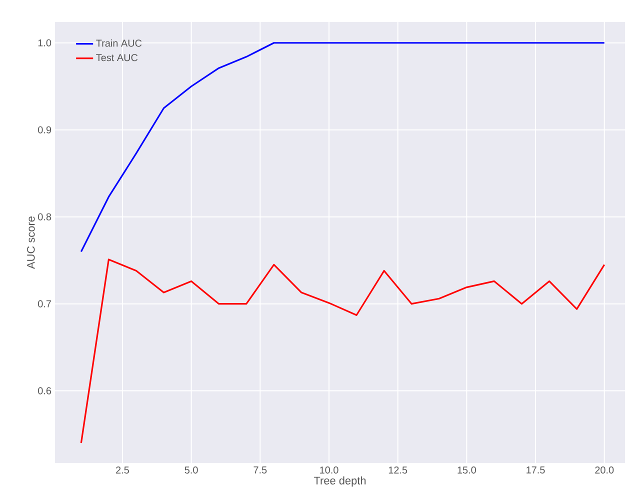 This screenshot has height=501, width=630. I want to click on x-tick-label: 2.5, so click(122, 470).